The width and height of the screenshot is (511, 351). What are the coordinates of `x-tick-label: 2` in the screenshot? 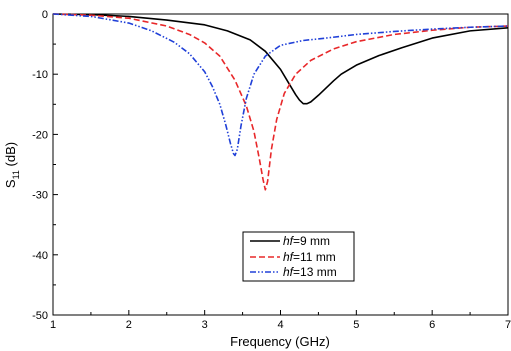 It's located at (129, 325).